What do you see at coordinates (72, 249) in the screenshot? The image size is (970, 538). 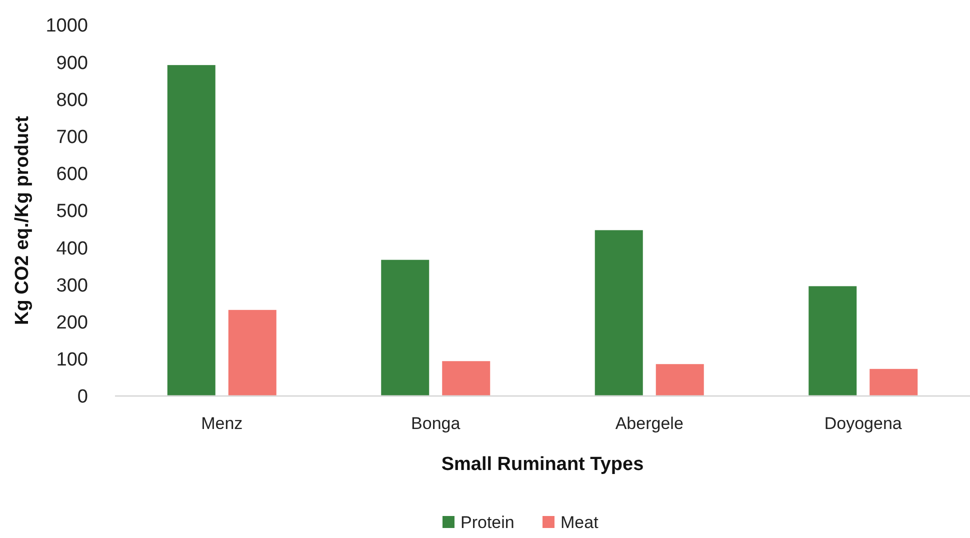 I see `y-tick-label: 400` at bounding box center [72, 249].